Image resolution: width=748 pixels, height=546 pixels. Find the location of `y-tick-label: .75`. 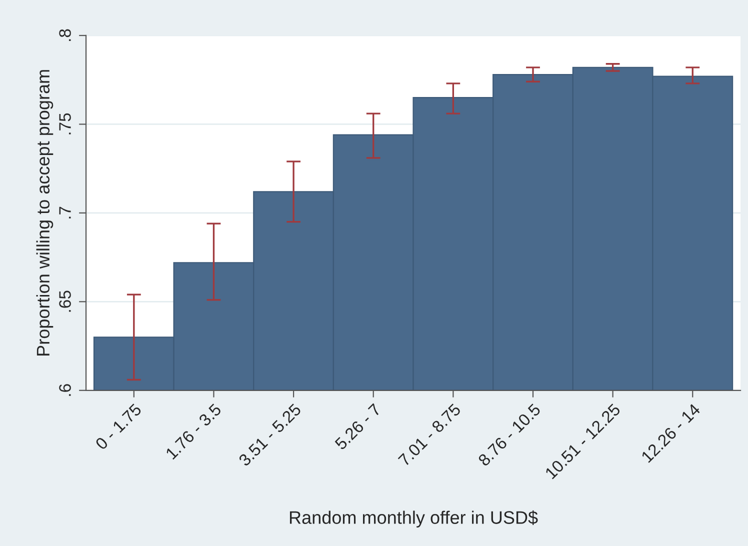

y-tick-label: .75 is located at coordinates (65, 123).